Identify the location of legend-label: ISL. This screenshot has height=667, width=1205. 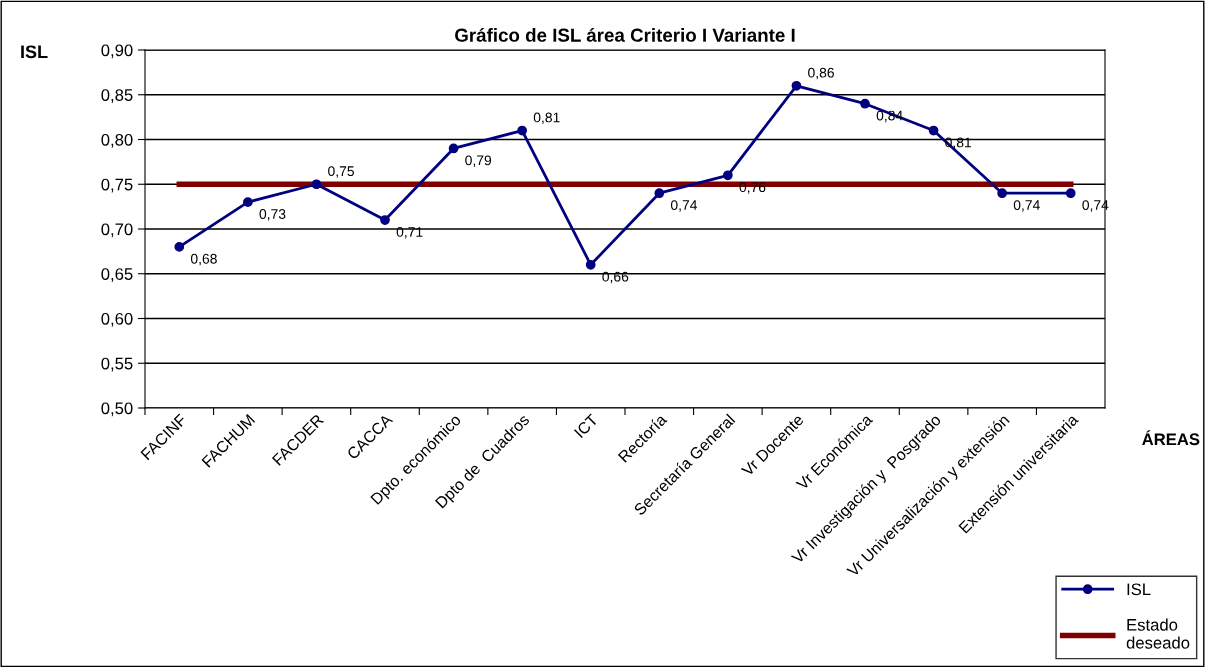
(1139, 589).